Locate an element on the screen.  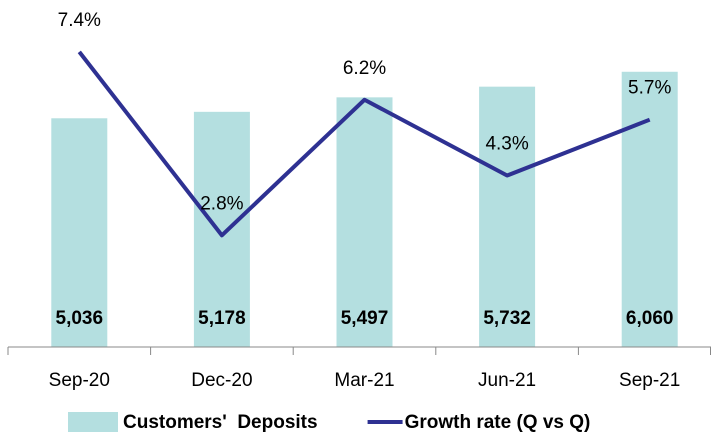
bar-label: 5,178 is located at coordinates (222, 318).